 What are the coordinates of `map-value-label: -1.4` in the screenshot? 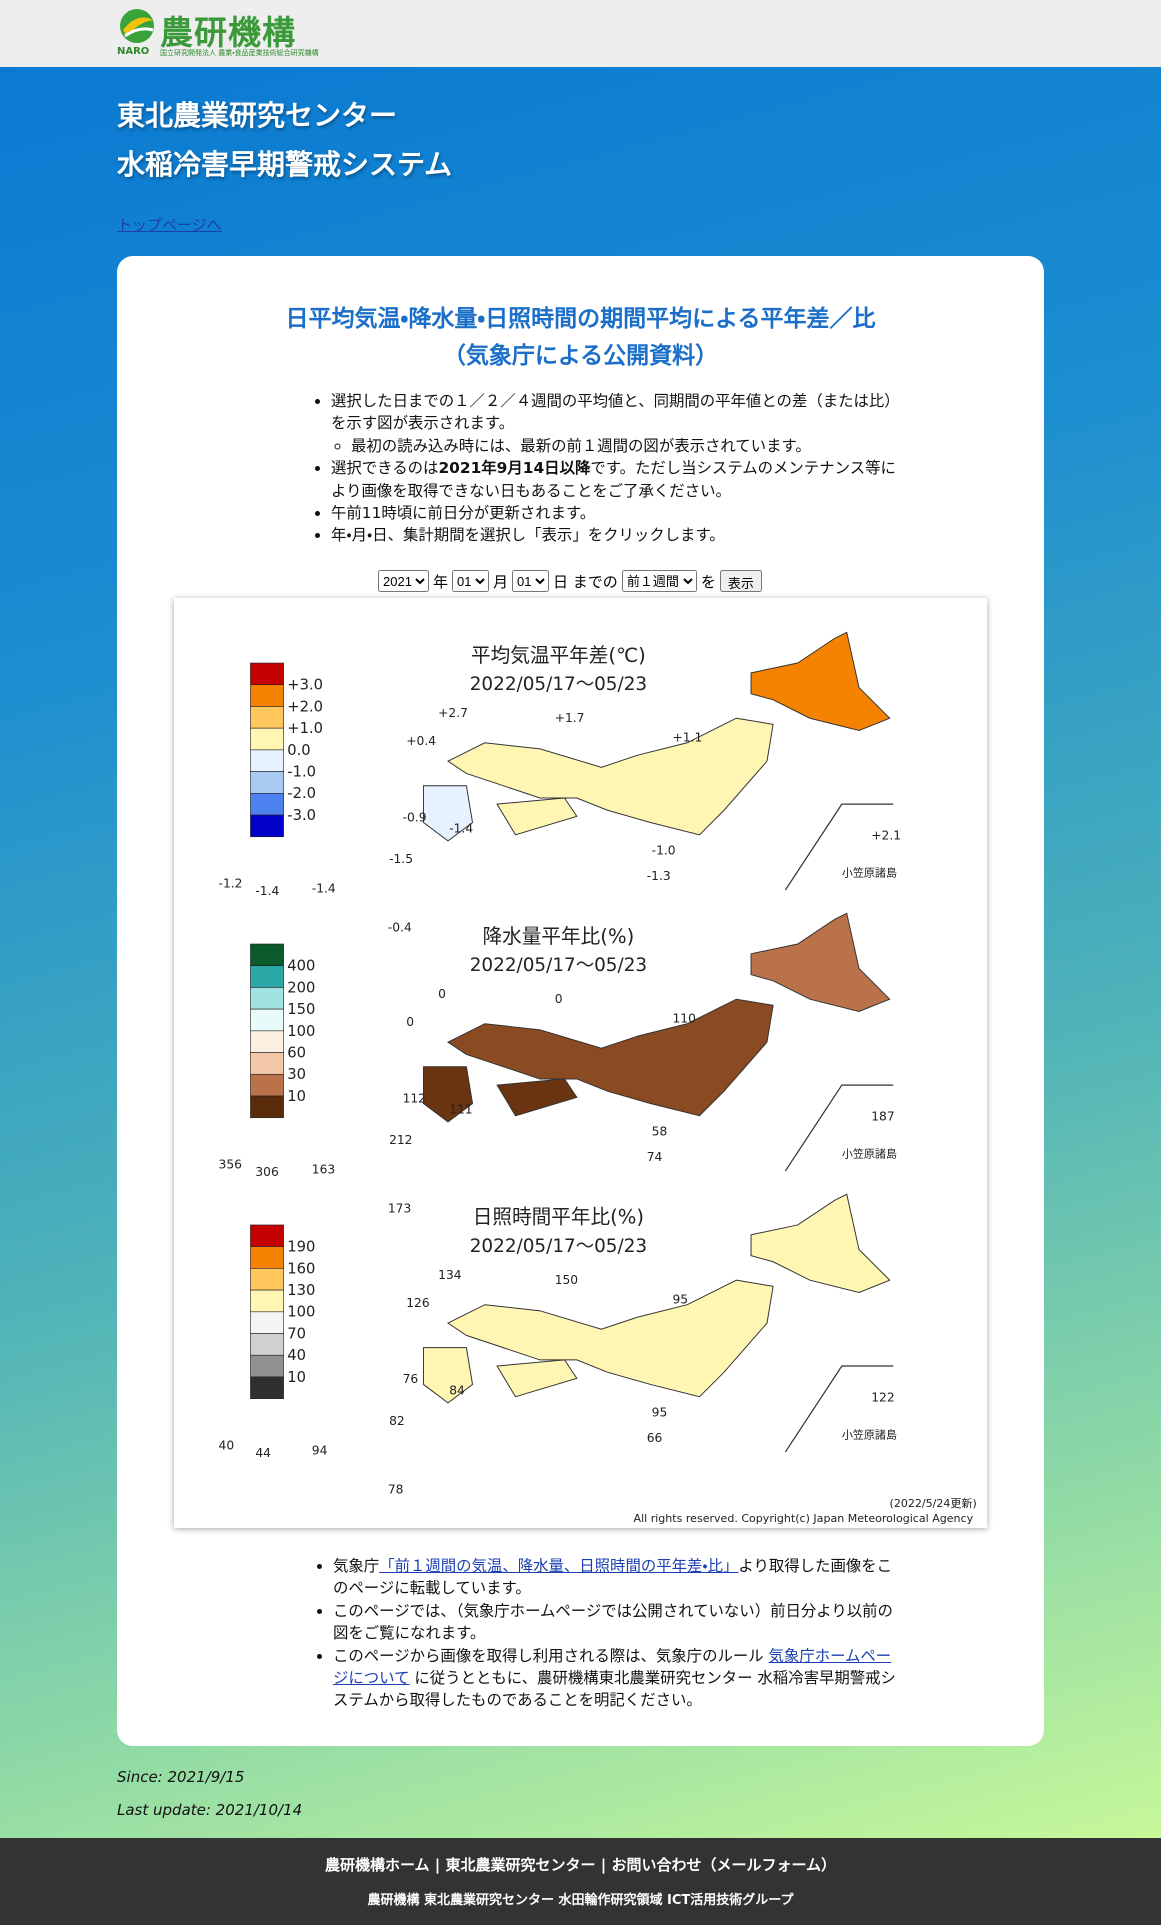 It's located at (461, 828).